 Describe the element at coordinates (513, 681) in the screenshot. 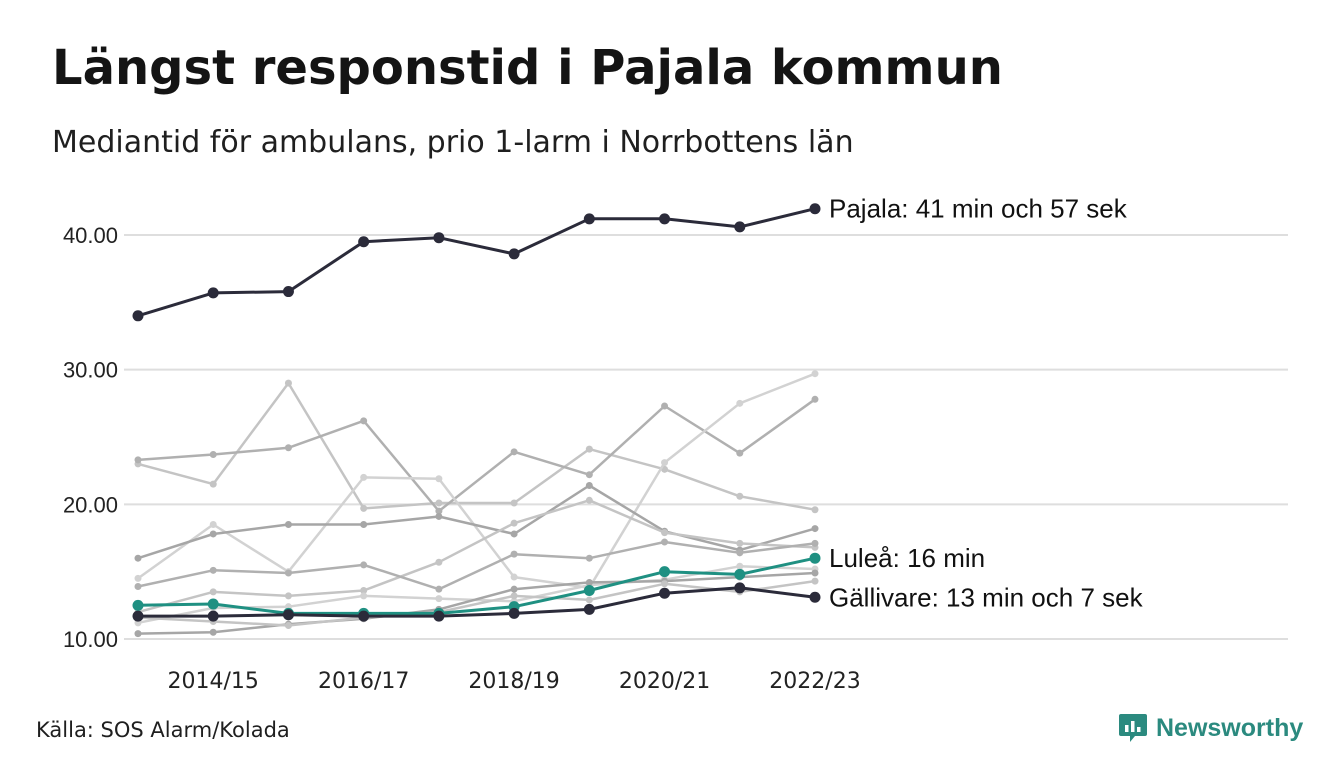

I see `x-tick-label: 2018/19` at that location.